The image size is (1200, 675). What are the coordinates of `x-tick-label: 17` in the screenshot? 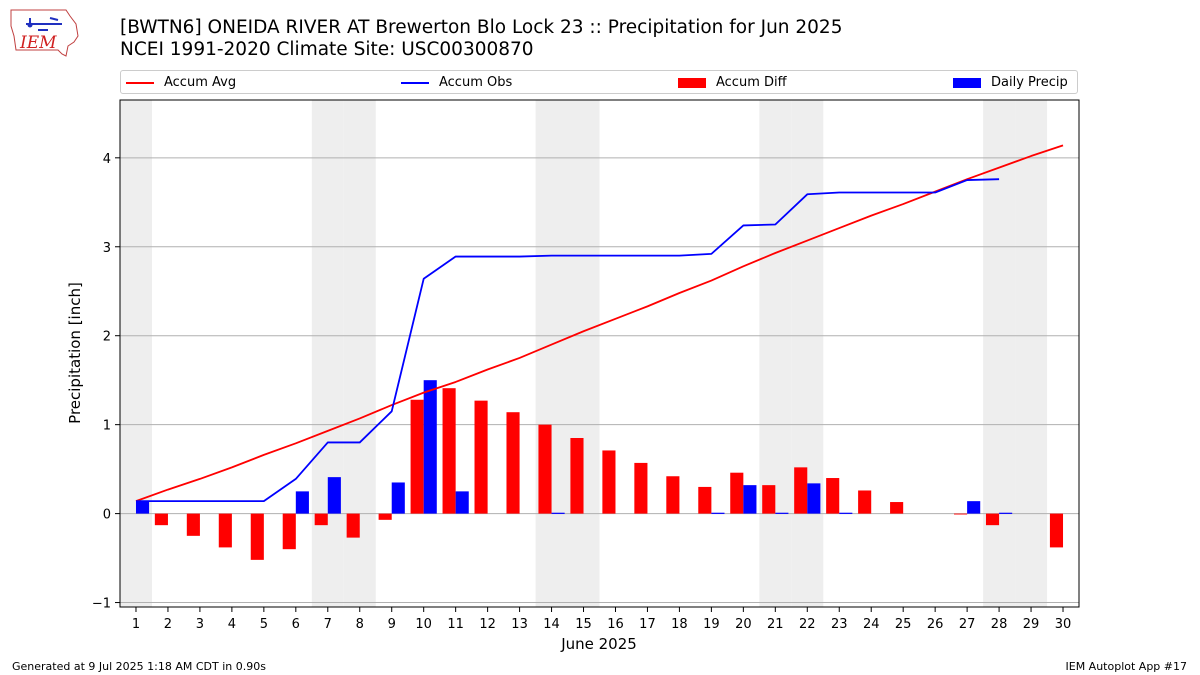 It's located at (647, 624).